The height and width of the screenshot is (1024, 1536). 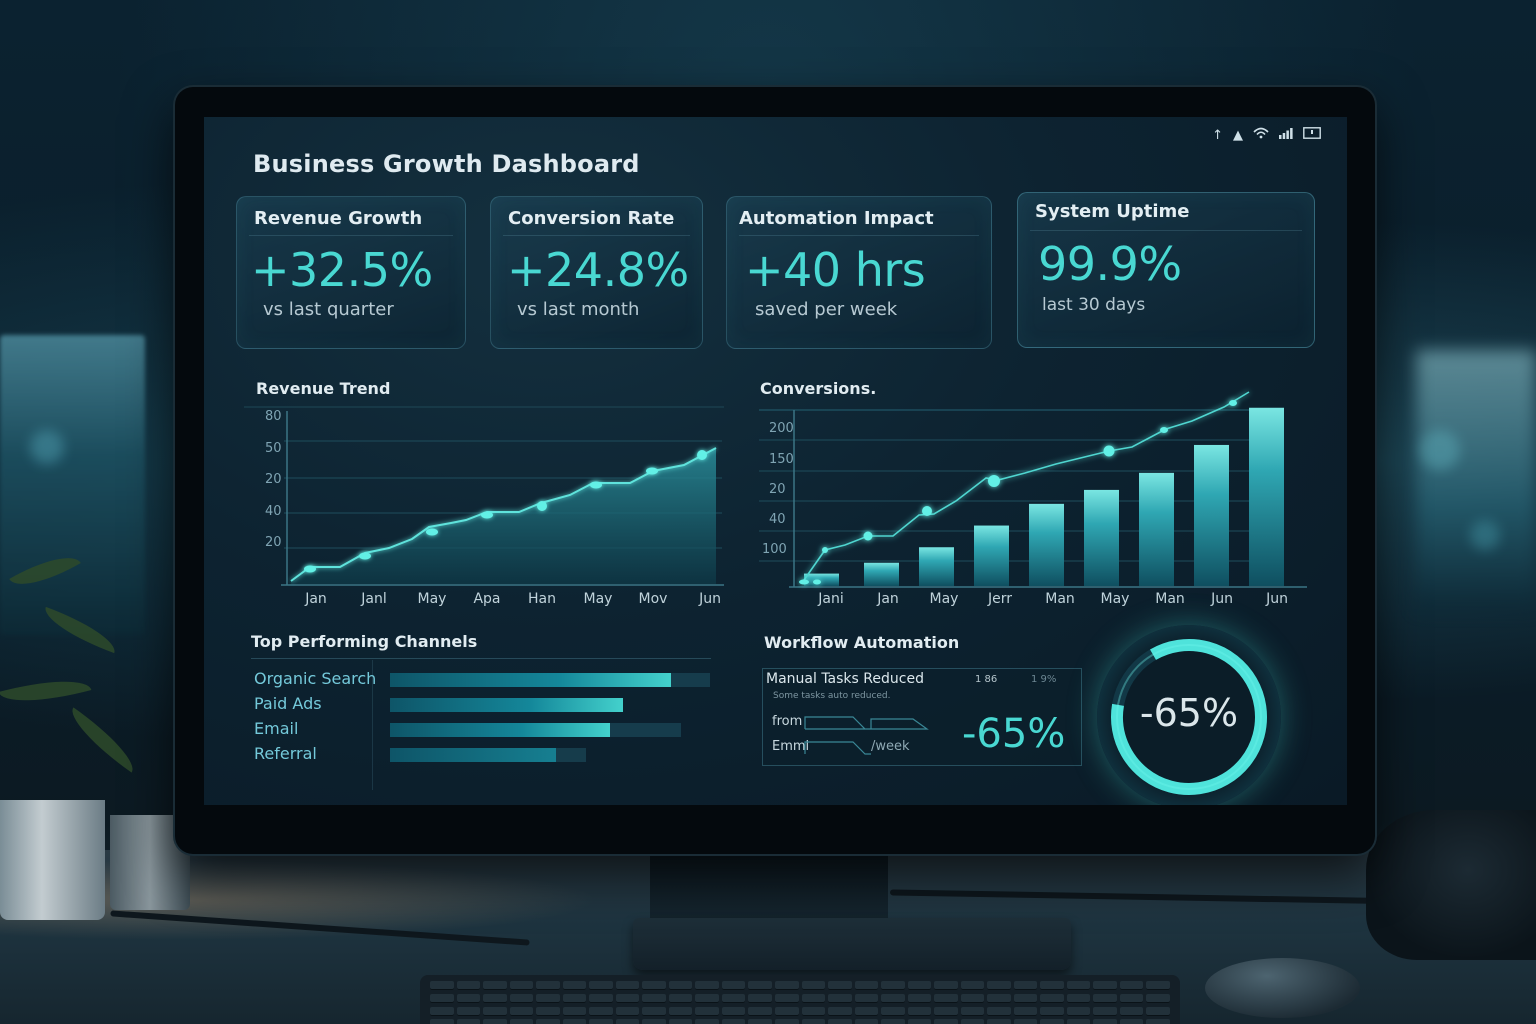 What do you see at coordinates (800, 999) in the screenshot?
I see `keyboard` at bounding box center [800, 999].